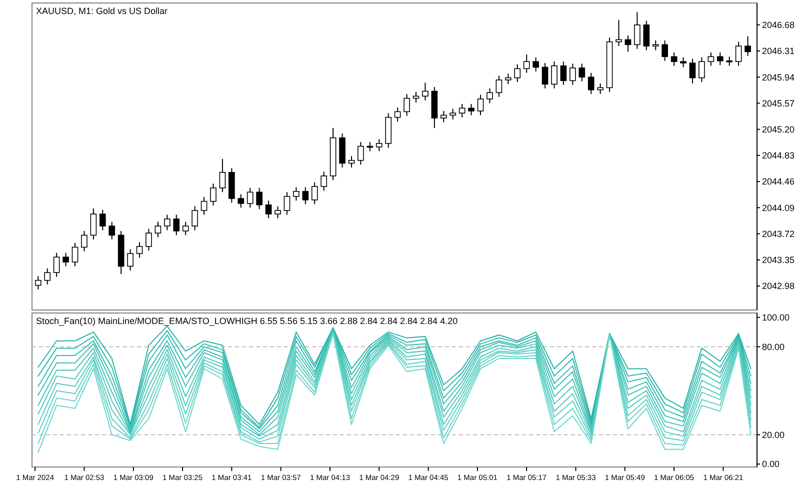 This screenshot has width=800, height=485. Describe the element at coordinates (247, 321) in the screenshot. I see `chart-title: Stoch_Fan(10) MainLine/MODE_EMA/STO_LOWHIGH 6.55 5.56 5.15 3.66 2.88 2.84 2.84 2.84 2.84 4.20` at that location.